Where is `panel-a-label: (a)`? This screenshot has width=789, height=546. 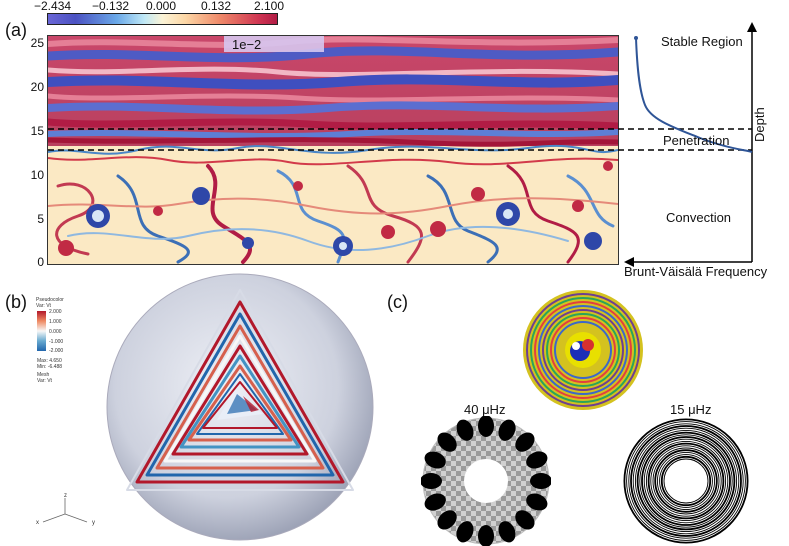 panel-a-label: (a) is located at coordinates (16, 30).